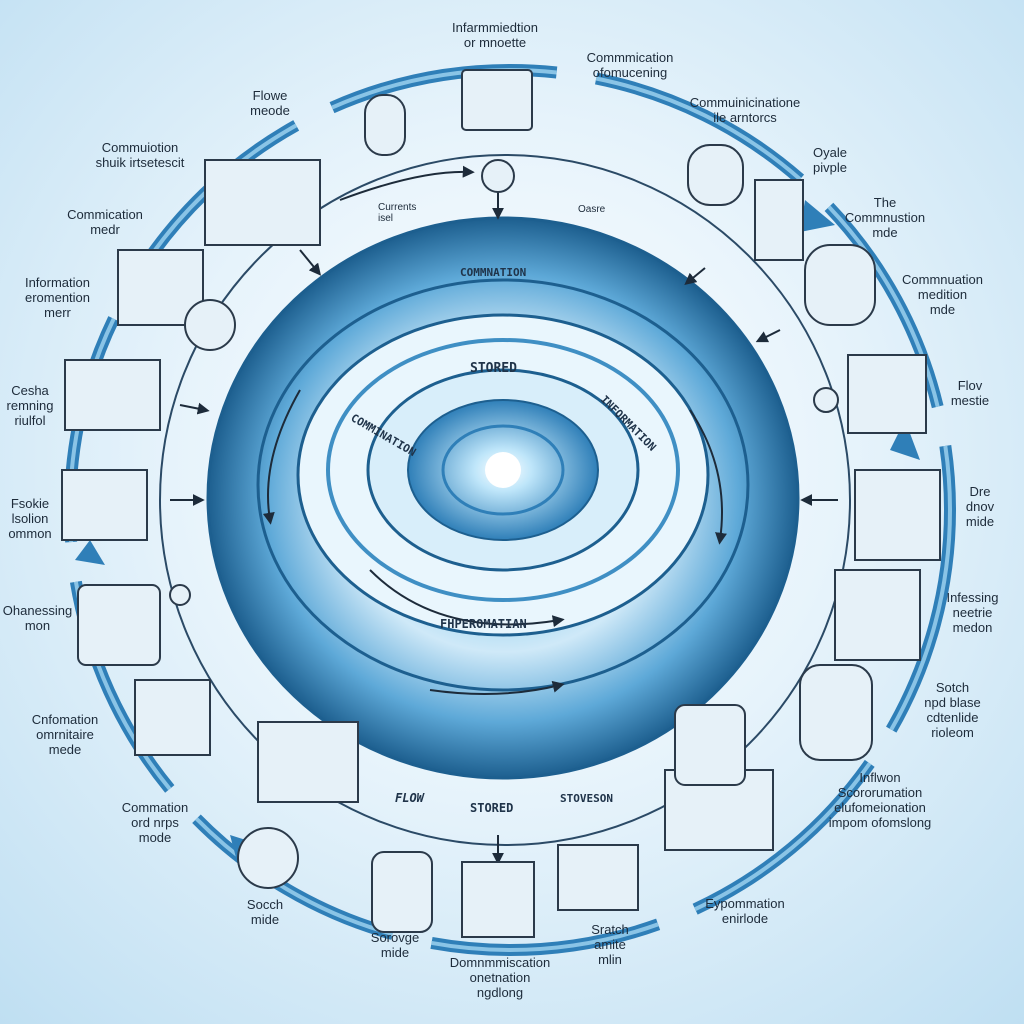 The width and height of the screenshot is (1024, 1024). What do you see at coordinates (598, 877) in the screenshot?
I see `component-bottom-center-right` at bounding box center [598, 877].